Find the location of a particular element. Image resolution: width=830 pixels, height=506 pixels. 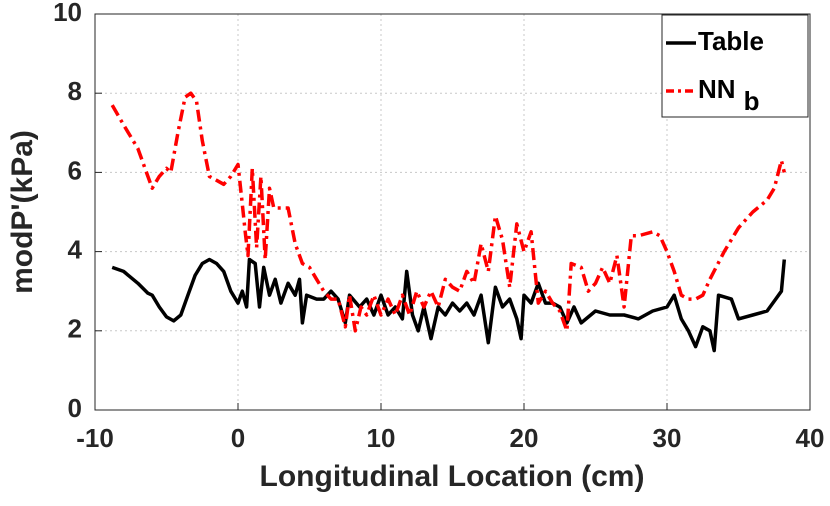

x-tick-label: 0 is located at coordinates (238, 438).